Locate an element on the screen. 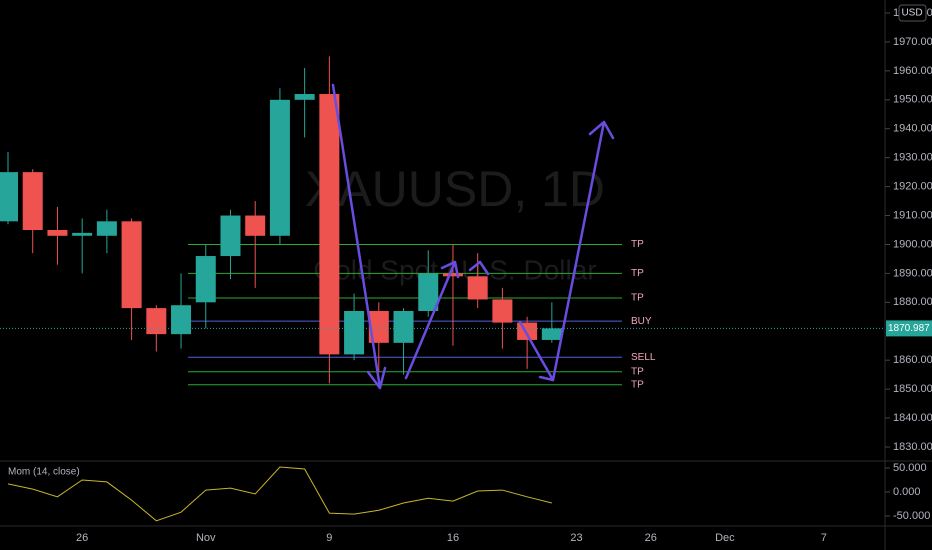  last-price-label: 1870.987 is located at coordinates (909, 328).